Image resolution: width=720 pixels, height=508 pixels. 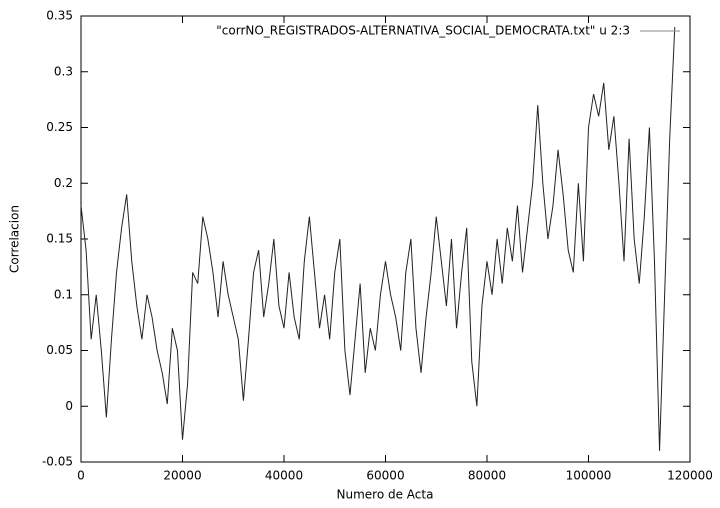 What do you see at coordinates (59, 127) in the screenshot?
I see `y-tick-label: 0.25` at bounding box center [59, 127].